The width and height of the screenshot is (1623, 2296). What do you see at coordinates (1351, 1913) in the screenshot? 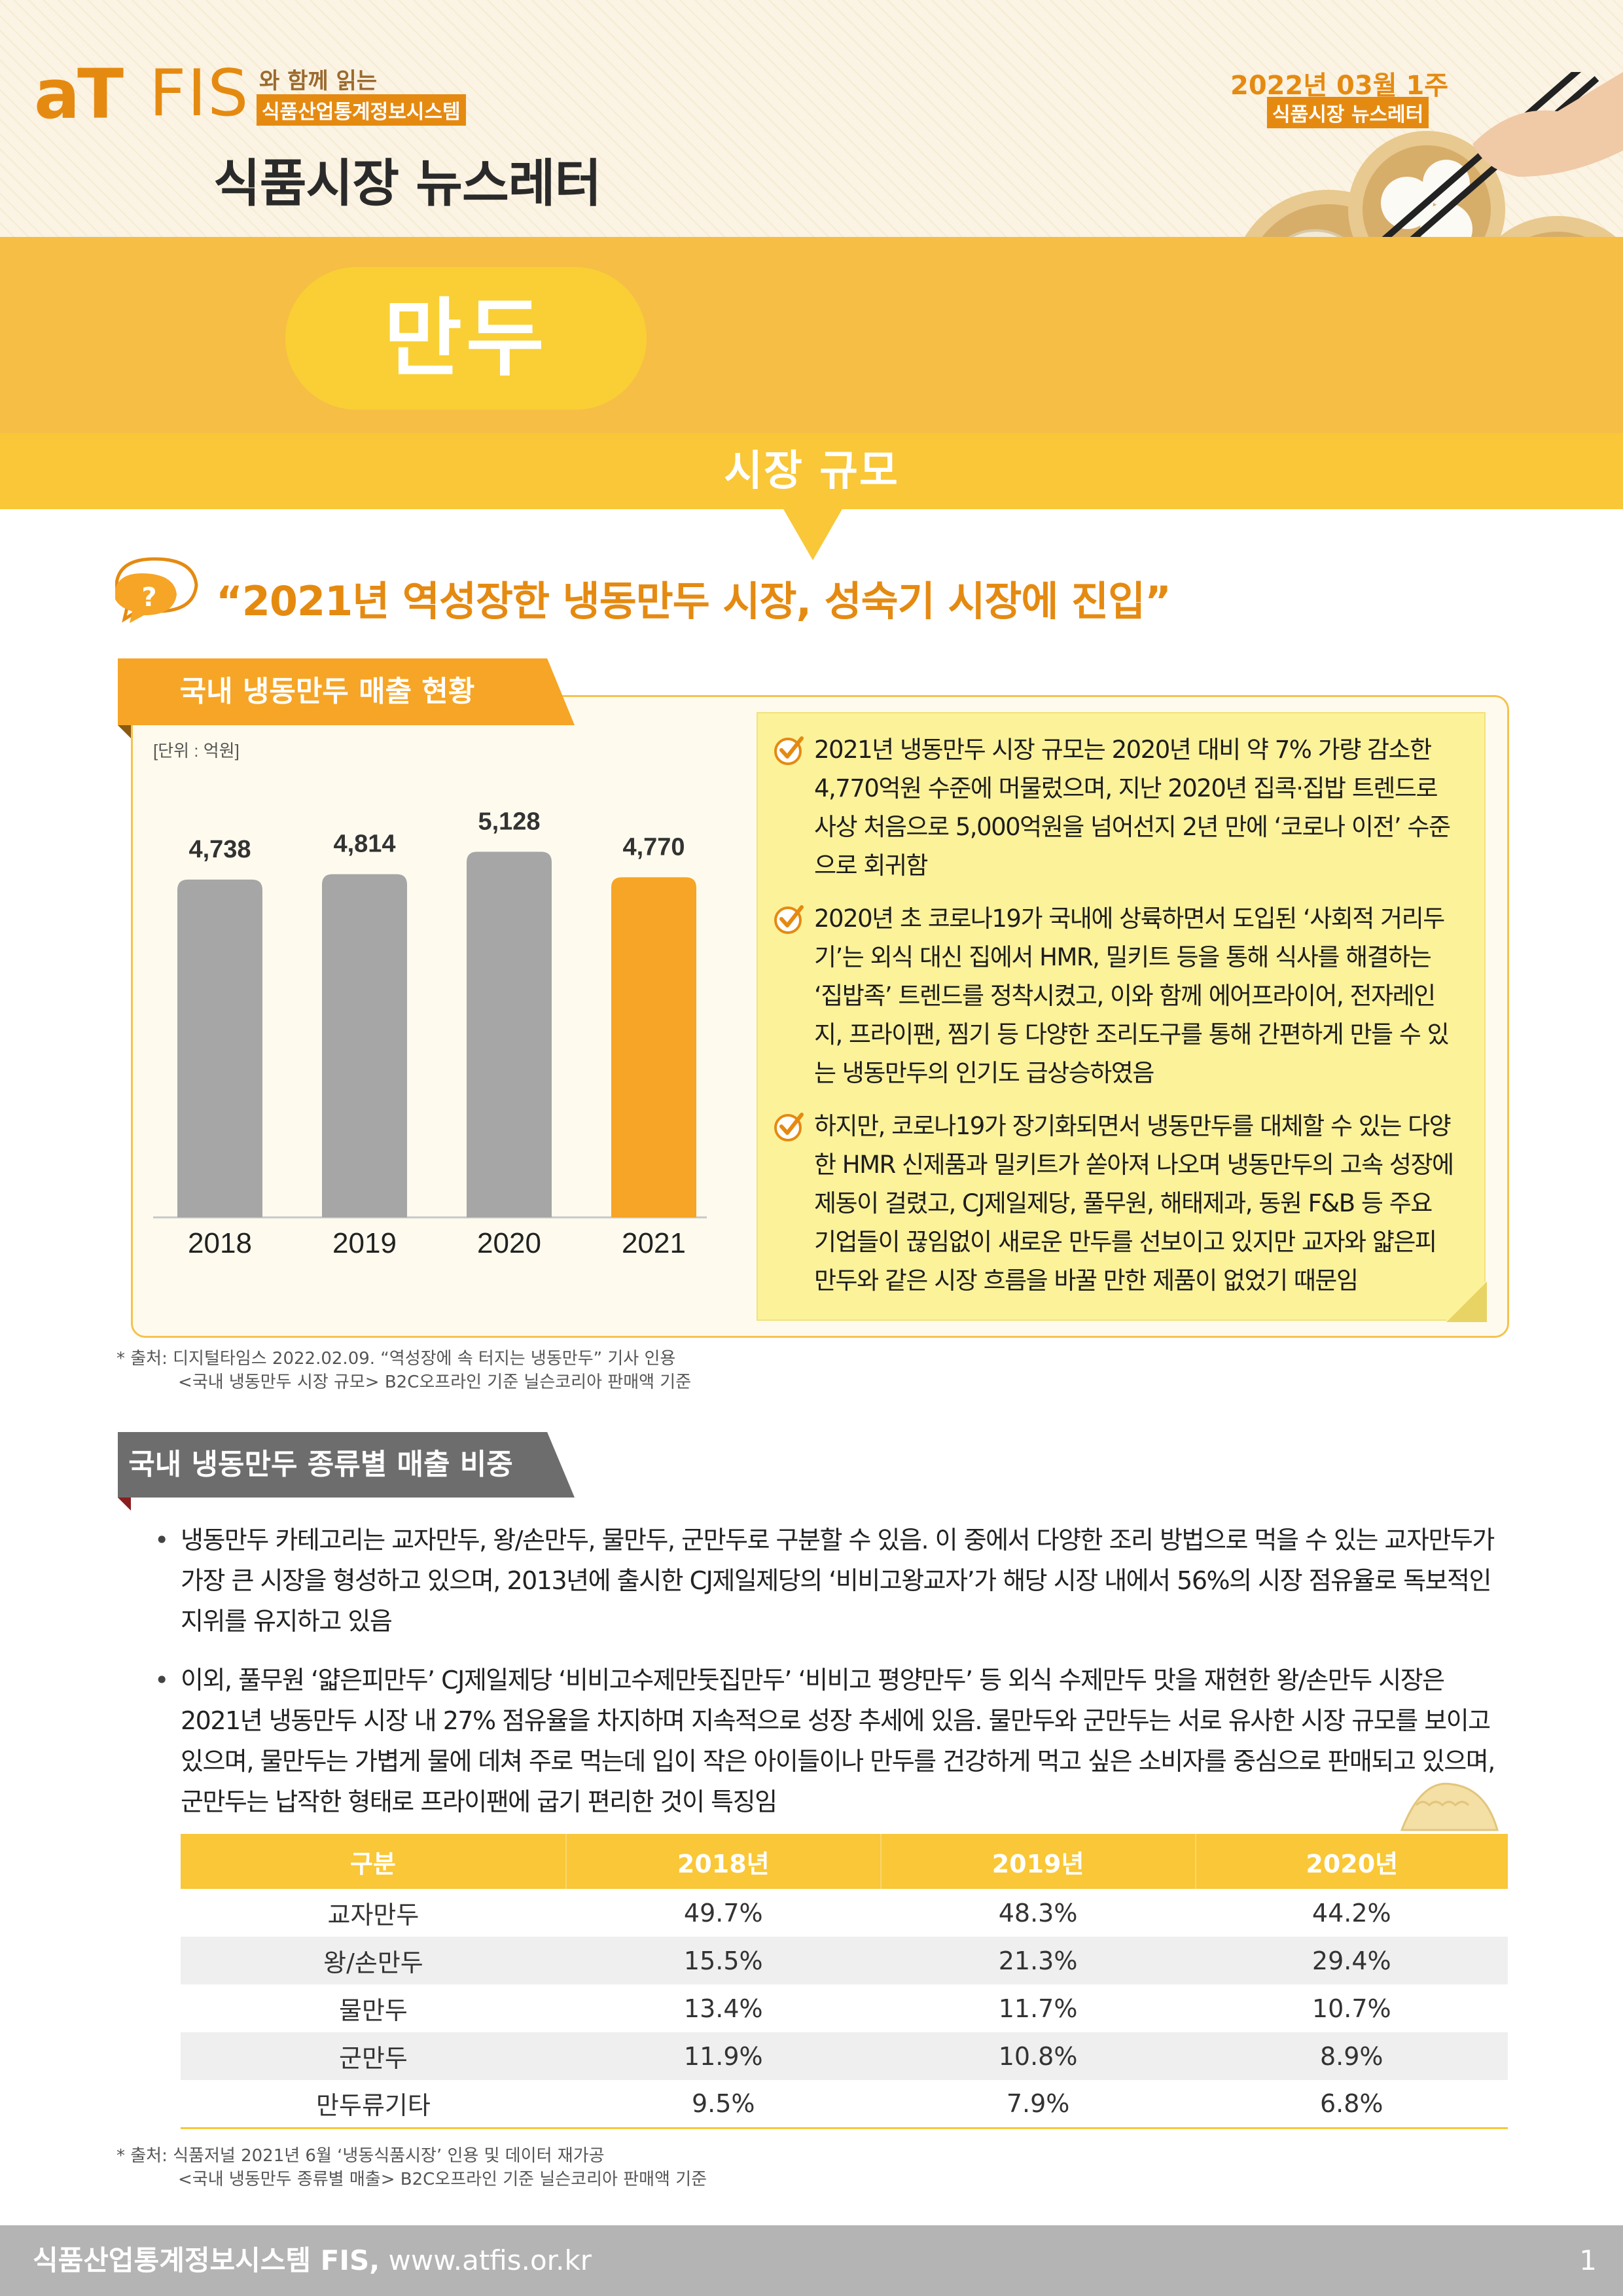
I see `table-cell: 44.2%` at bounding box center [1351, 1913].